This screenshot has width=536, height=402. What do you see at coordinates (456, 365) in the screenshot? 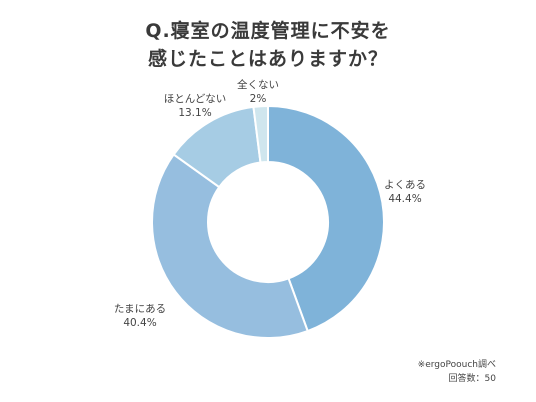
I see `source-note: ※ergoPoouch調べ` at bounding box center [456, 365].